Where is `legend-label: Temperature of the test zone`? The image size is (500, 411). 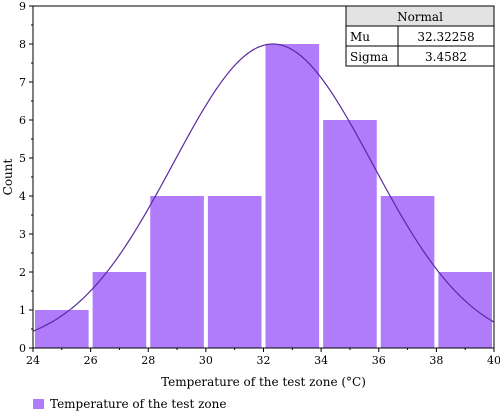 legend-label: Temperature of the test zone is located at coordinates (138, 404).